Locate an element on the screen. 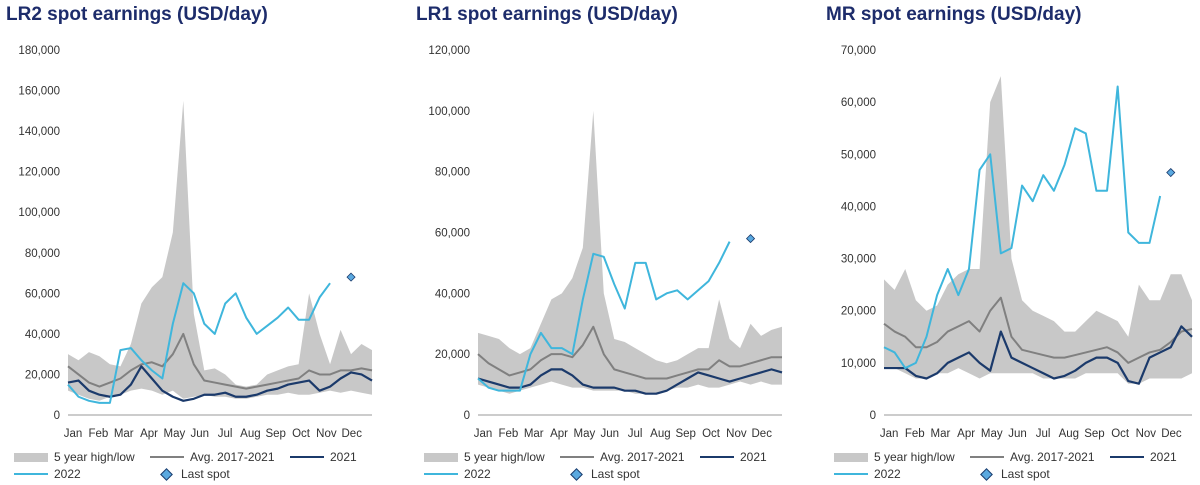 The height and width of the screenshot is (485, 1200). y-tick-label: 180,000 is located at coordinates (39, 51).